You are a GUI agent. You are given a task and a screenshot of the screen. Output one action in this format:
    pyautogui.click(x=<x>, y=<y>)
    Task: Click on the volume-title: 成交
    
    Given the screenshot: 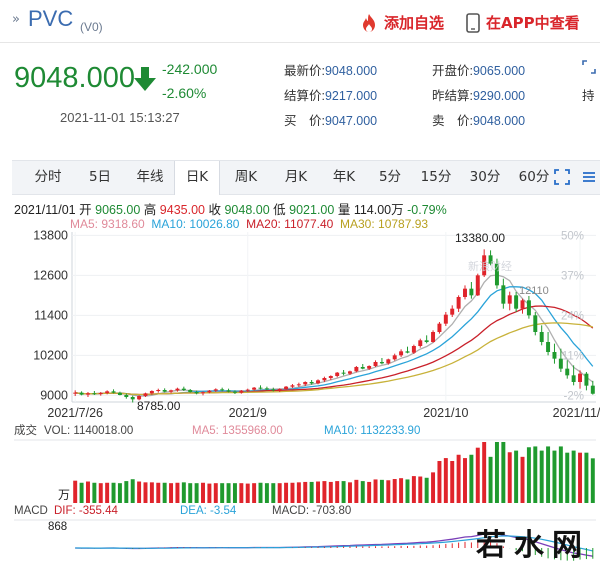 What is the action you would take?
    pyautogui.click(x=25, y=430)
    